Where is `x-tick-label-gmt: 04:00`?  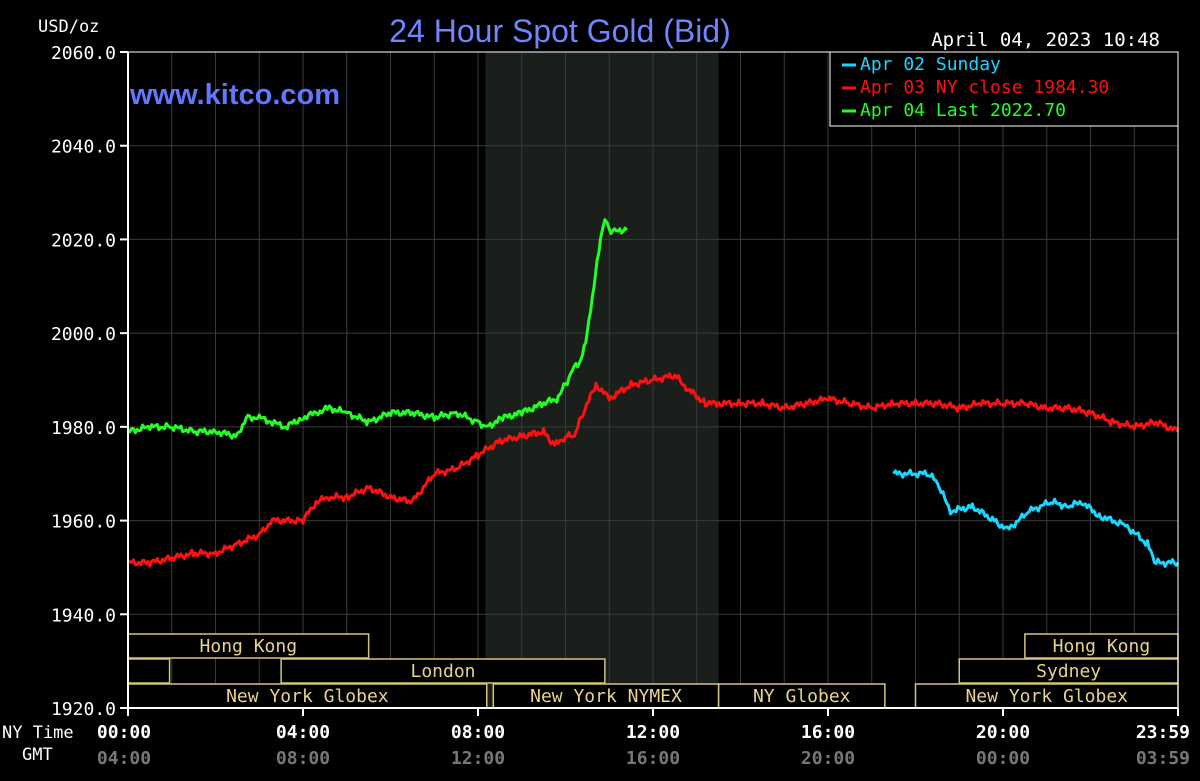 x-tick-label-gmt: 04:00 is located at coordinates (124, 758).